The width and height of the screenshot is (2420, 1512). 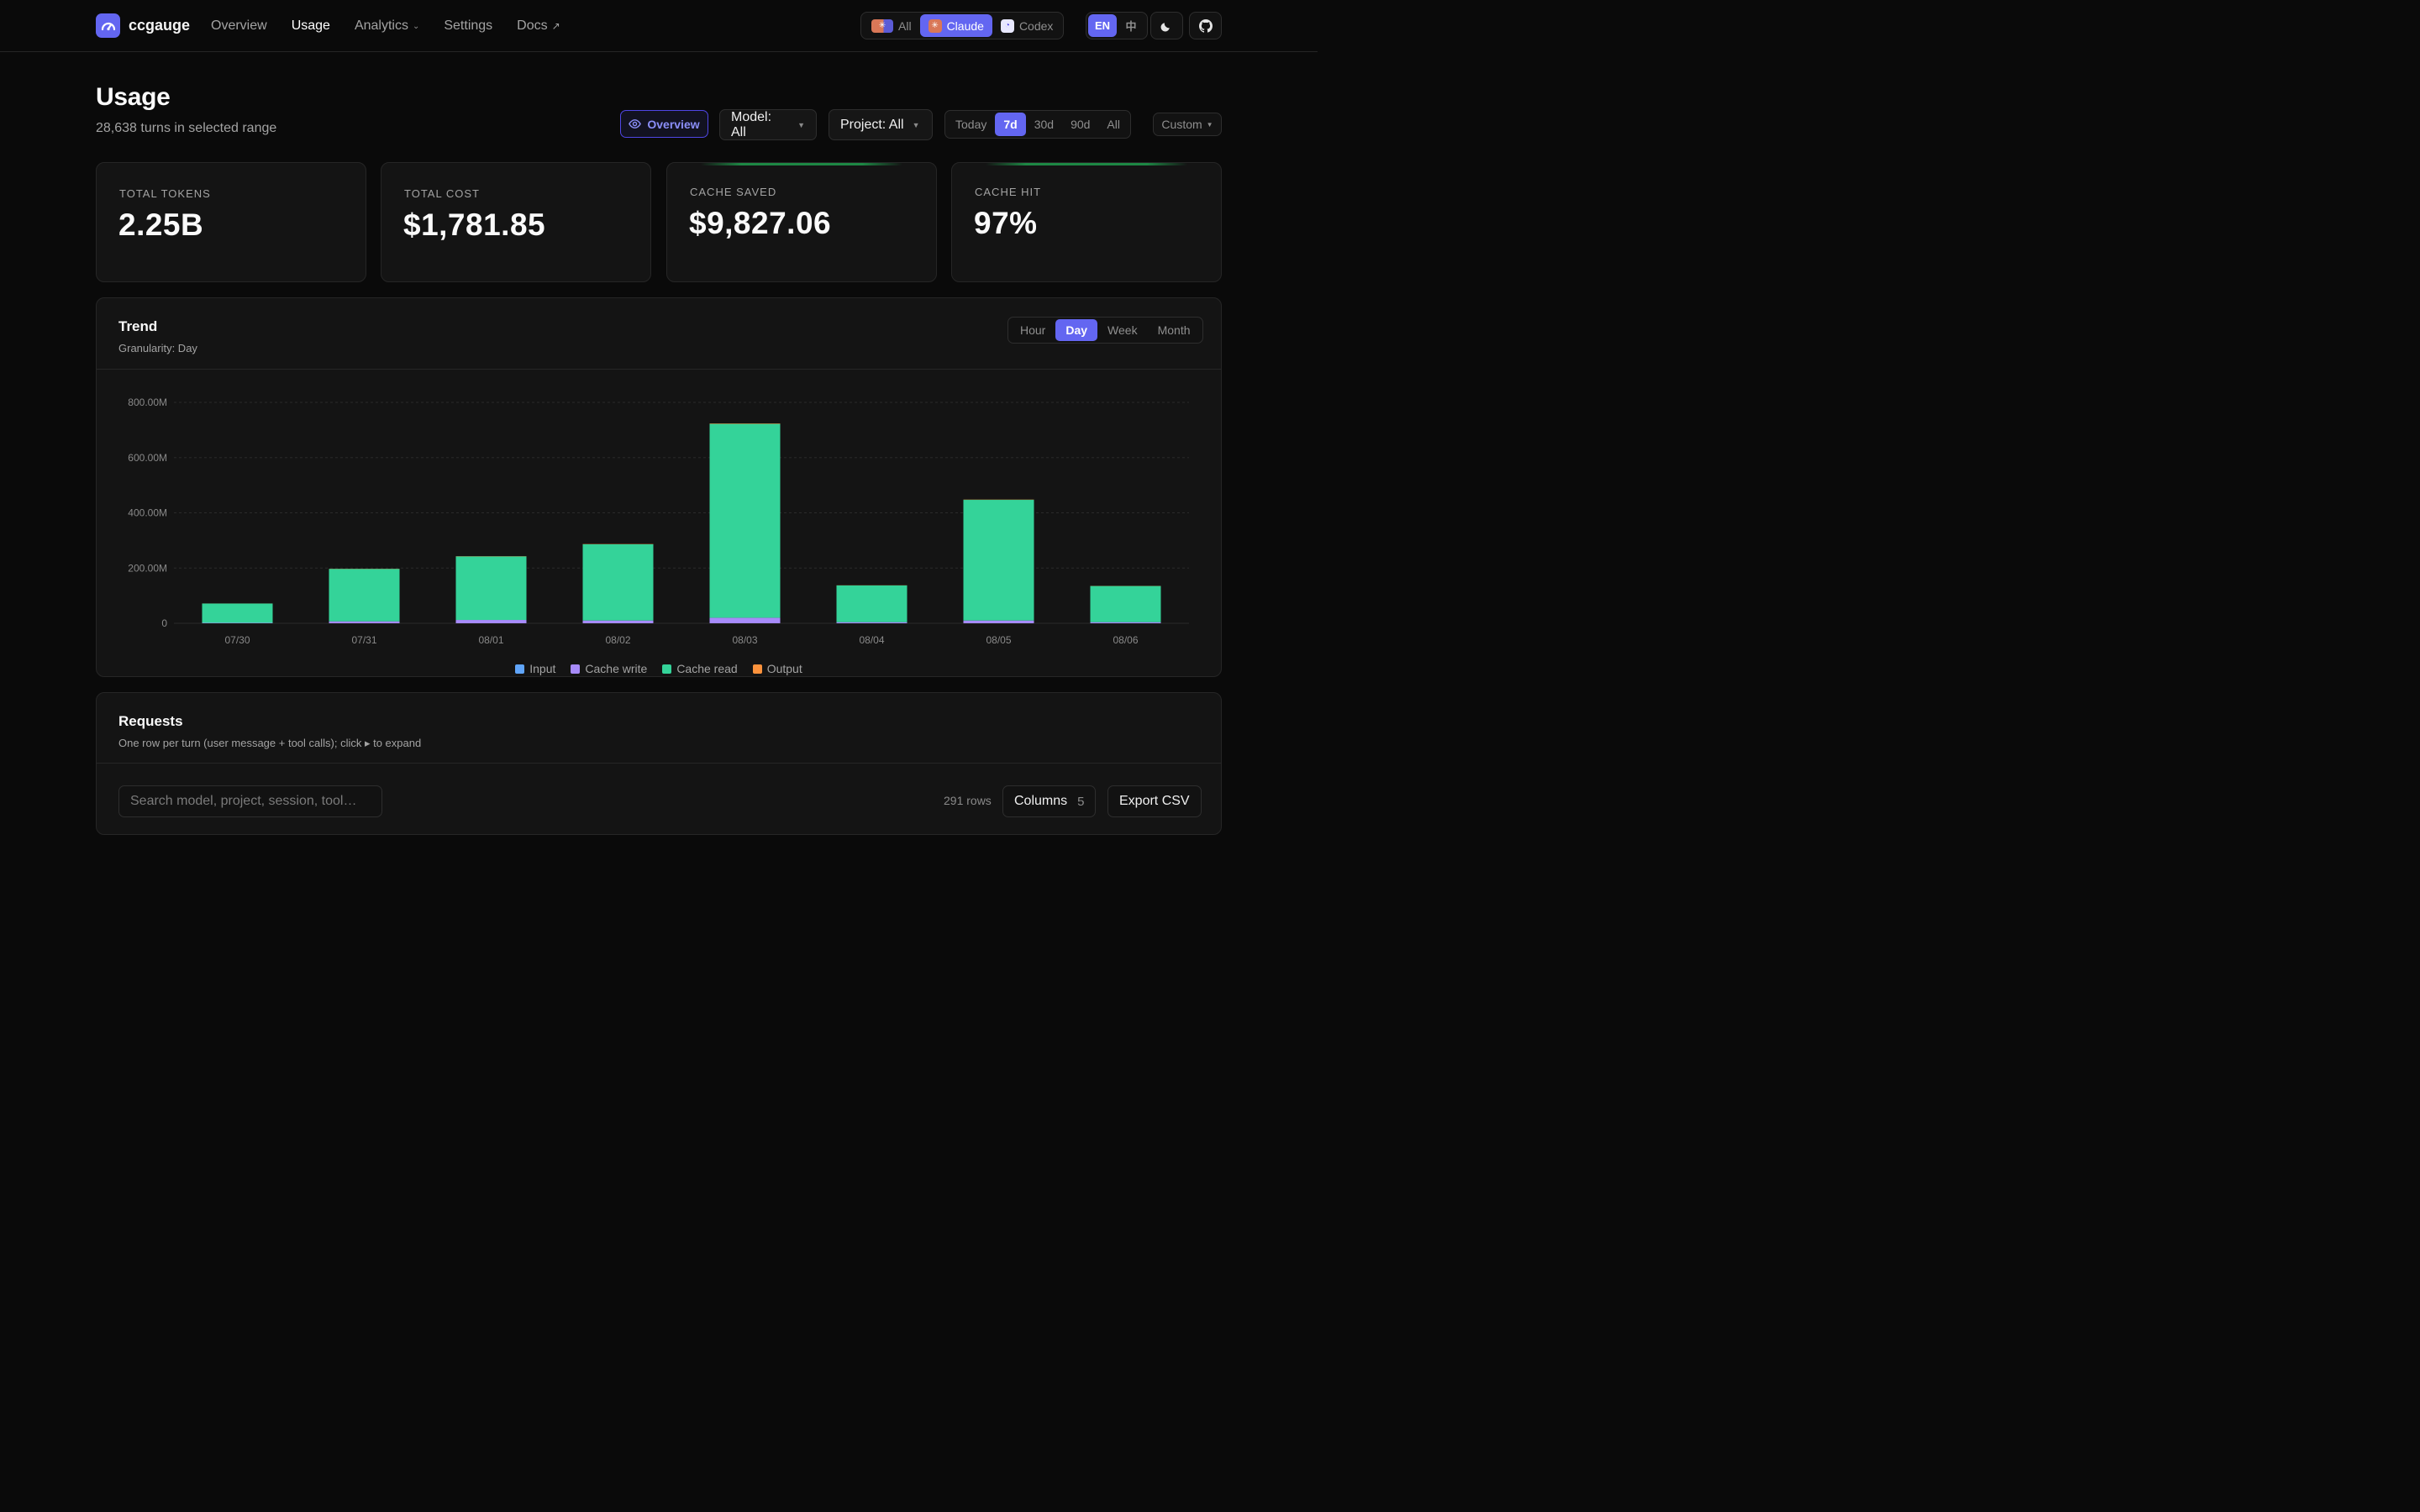 What do you see at coordinates (538, 26) in the screenshot?
I see `nav-docs: Docs ↗` at bounding box center [538, 26].